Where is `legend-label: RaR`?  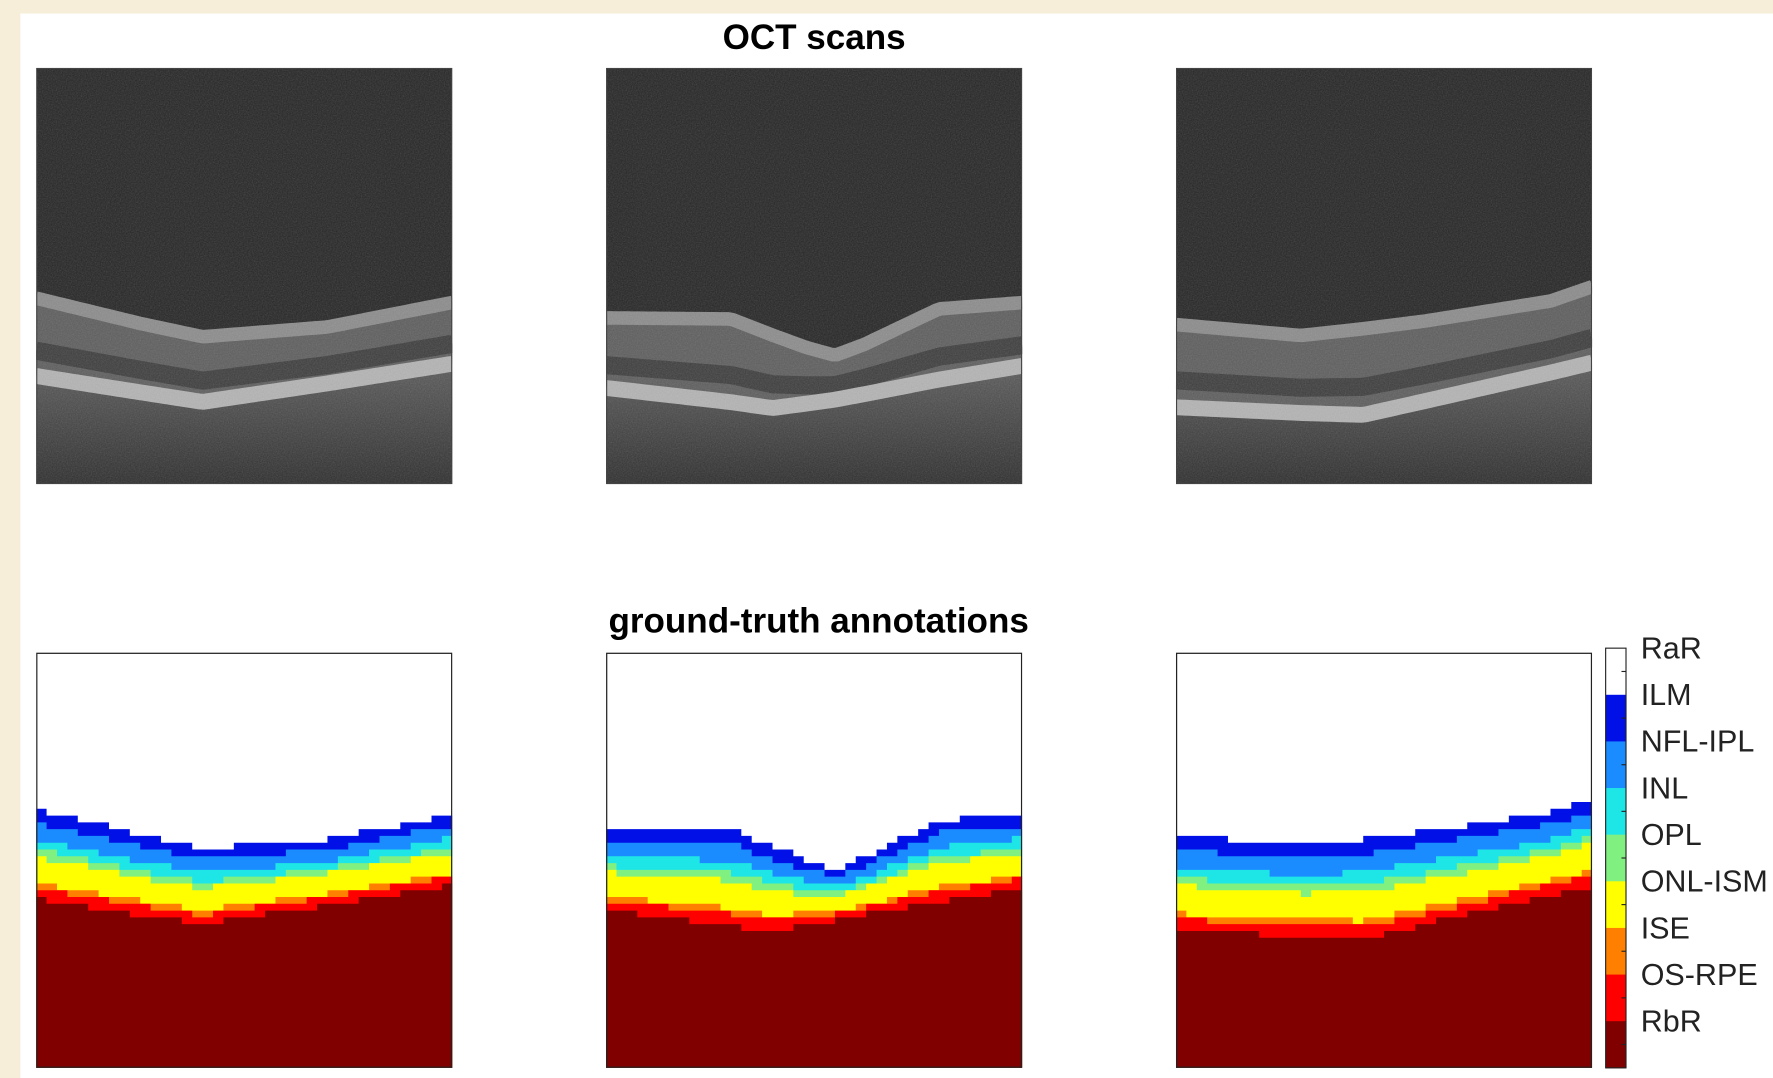 legend-label: RaR is located at coordinates (1671, 648).